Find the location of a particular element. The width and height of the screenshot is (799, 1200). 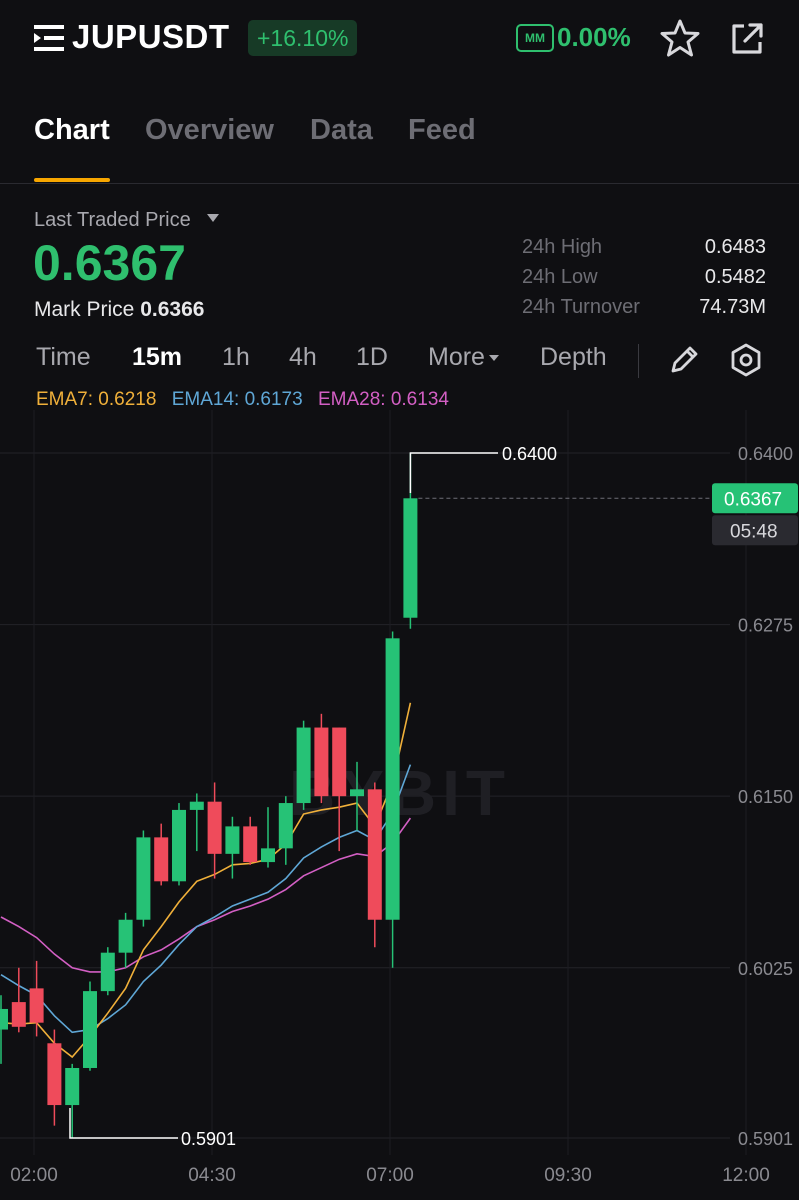

tf-more: More is located at coordinates (463, 357).